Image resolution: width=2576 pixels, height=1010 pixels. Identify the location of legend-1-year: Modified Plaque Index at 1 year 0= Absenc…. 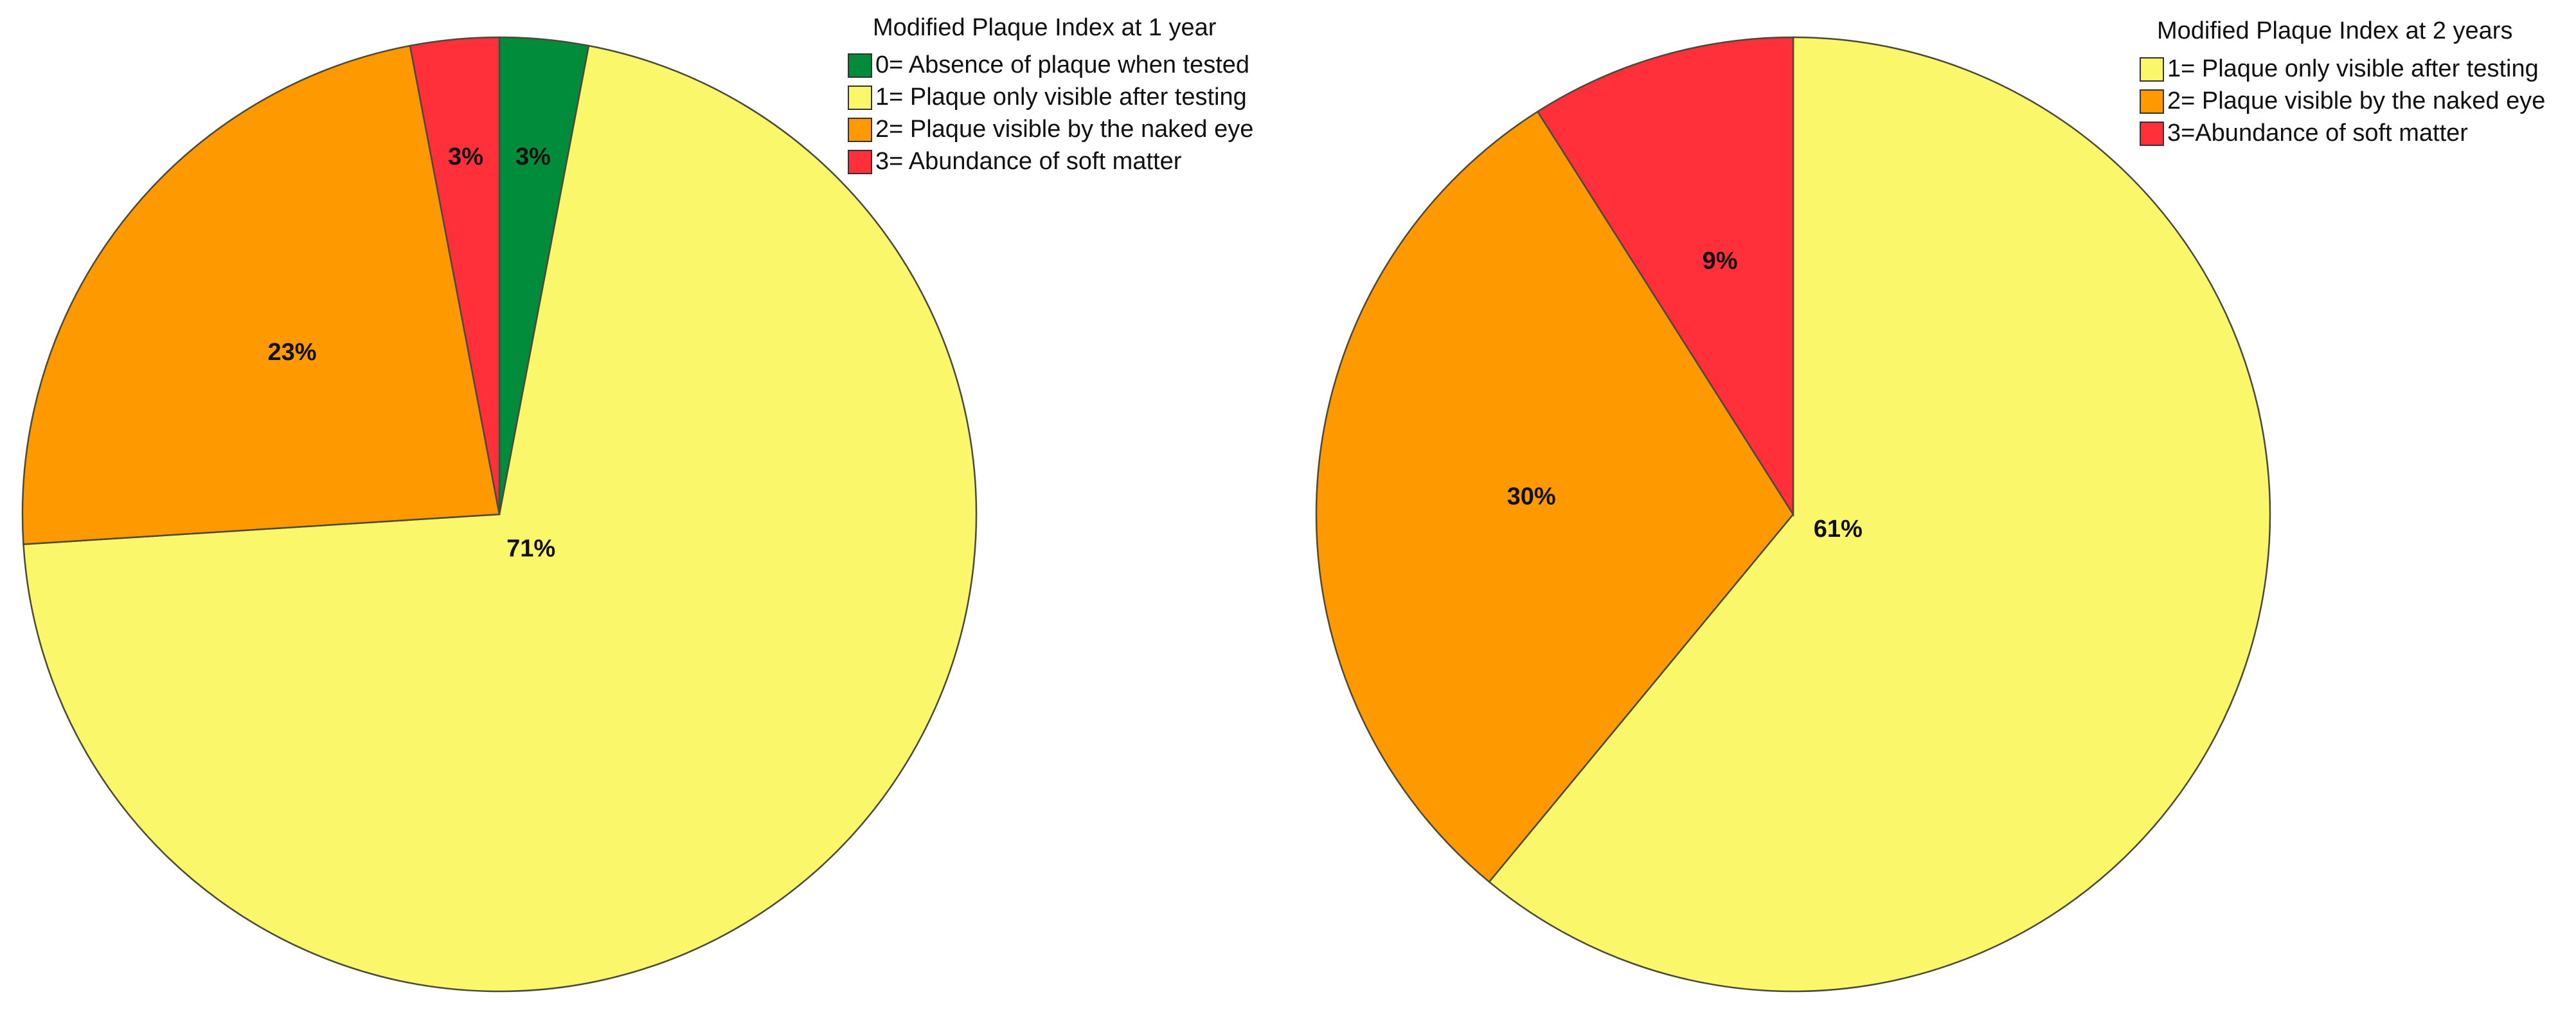
(1050, 94).